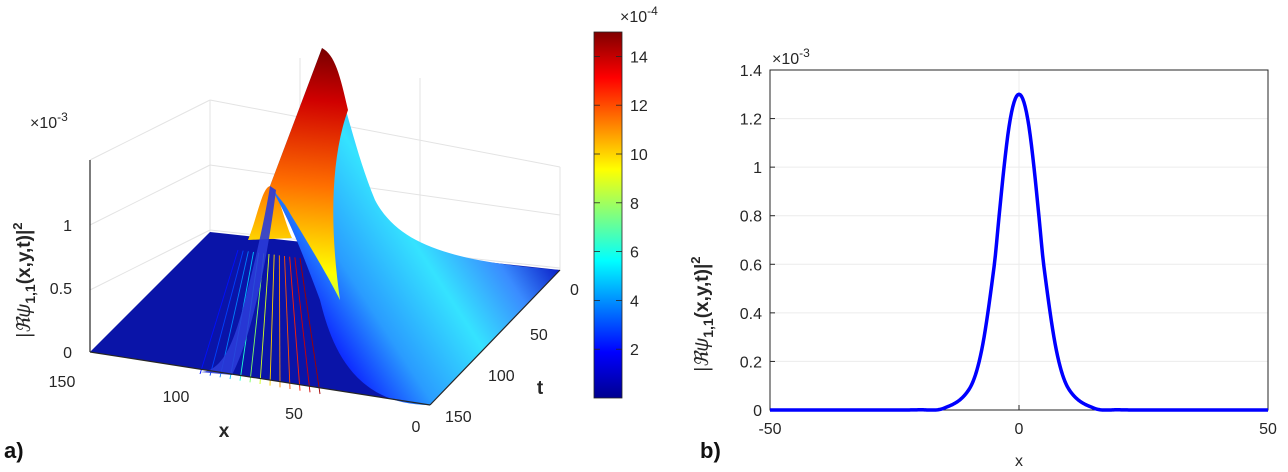 Image resolution: width=1288 pixels, height=472 pixels. Describe the element at coordinates (751, 71) in the screenshot. I see `y-tick-label: 1.4` at that location.